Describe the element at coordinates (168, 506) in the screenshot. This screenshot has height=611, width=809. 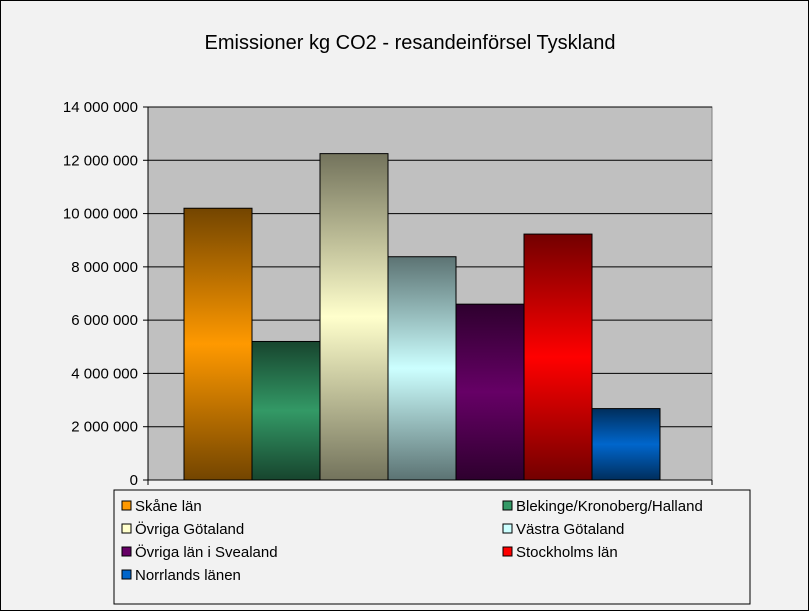
I see `legend-label: Skåne län` at that location.